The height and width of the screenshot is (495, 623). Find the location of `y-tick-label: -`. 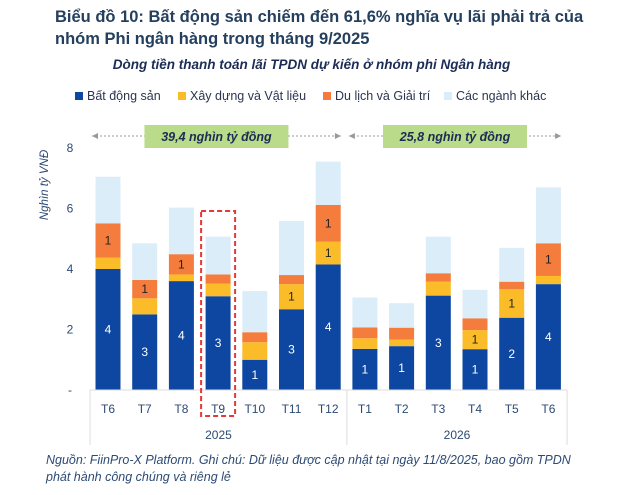

y-tick-label: - is located at coordinates (70, 390).